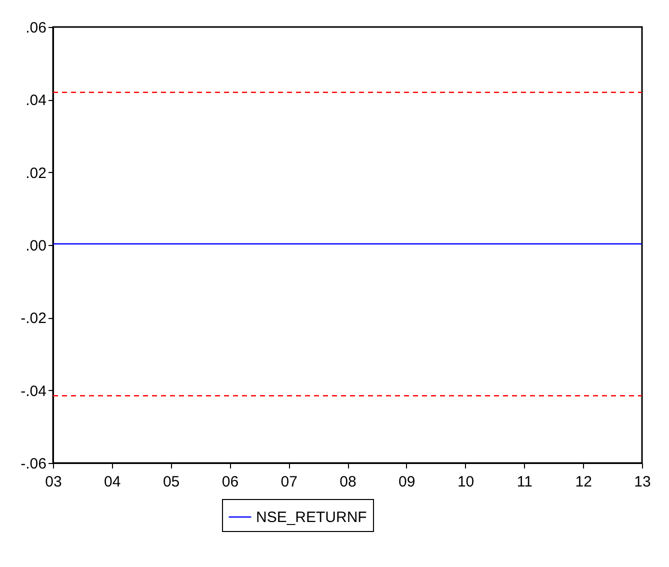 Image resolution: width=669 pixels, height=567 pixels. Describe the element at coordinates (112, 482) in the screenshot. I see `x-tick-label: 04` at that location.